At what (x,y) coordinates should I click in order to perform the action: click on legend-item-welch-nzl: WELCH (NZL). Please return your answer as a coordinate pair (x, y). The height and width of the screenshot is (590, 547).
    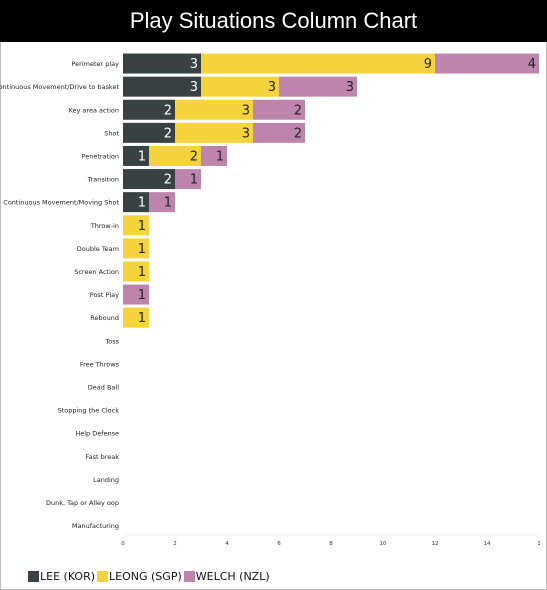
    Looking at the image, I should click on (226, 576).